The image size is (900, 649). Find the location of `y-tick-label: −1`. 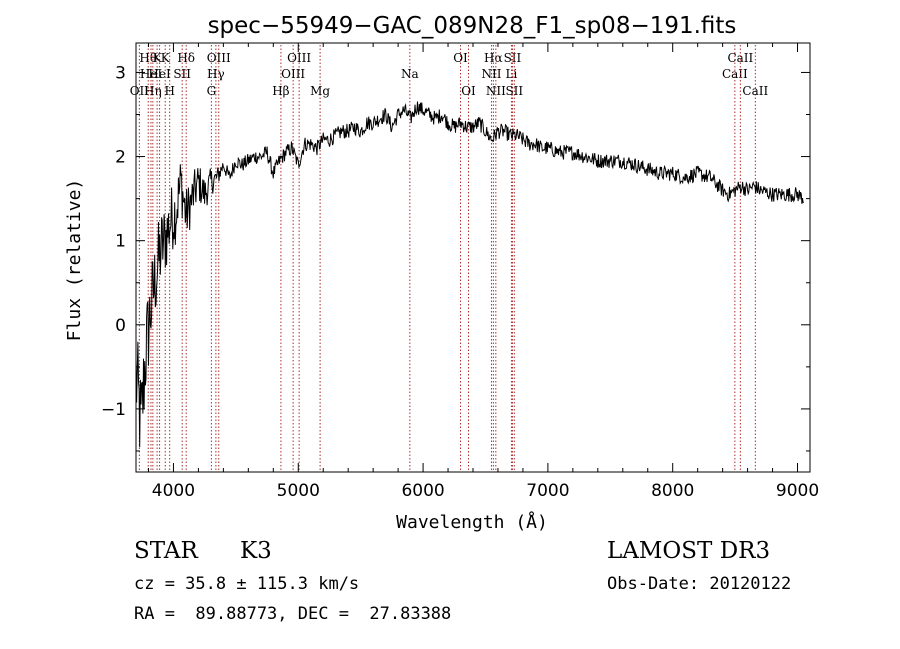

y-tick-label: −1 is located at coordinates (113, 410).